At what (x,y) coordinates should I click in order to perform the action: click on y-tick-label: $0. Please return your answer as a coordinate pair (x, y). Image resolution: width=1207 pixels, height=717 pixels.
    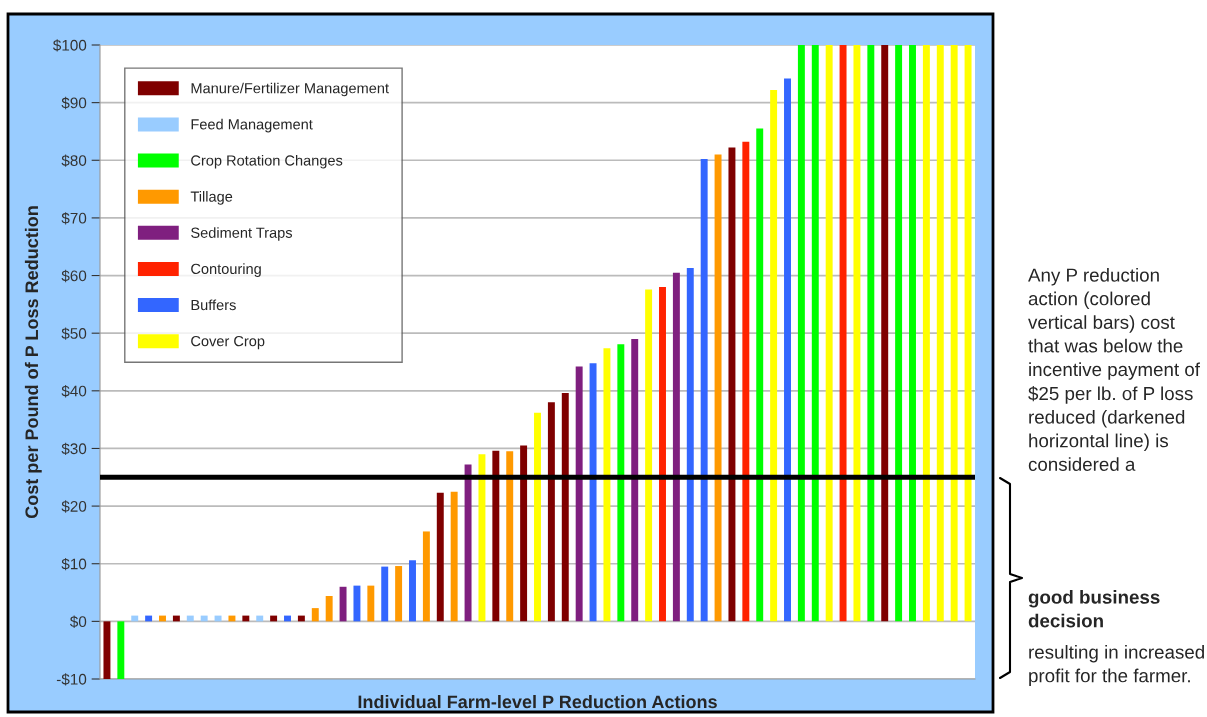
    Looking at the image, I should click on (78, 621).